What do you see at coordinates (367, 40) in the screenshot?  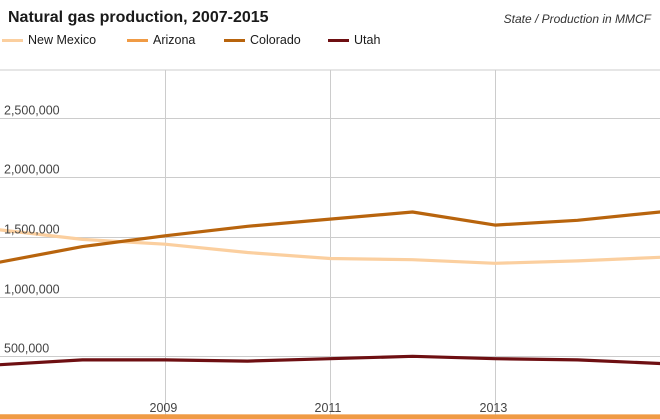 I see `legend-label-utah: Utah` at bounding box center [367, 40].